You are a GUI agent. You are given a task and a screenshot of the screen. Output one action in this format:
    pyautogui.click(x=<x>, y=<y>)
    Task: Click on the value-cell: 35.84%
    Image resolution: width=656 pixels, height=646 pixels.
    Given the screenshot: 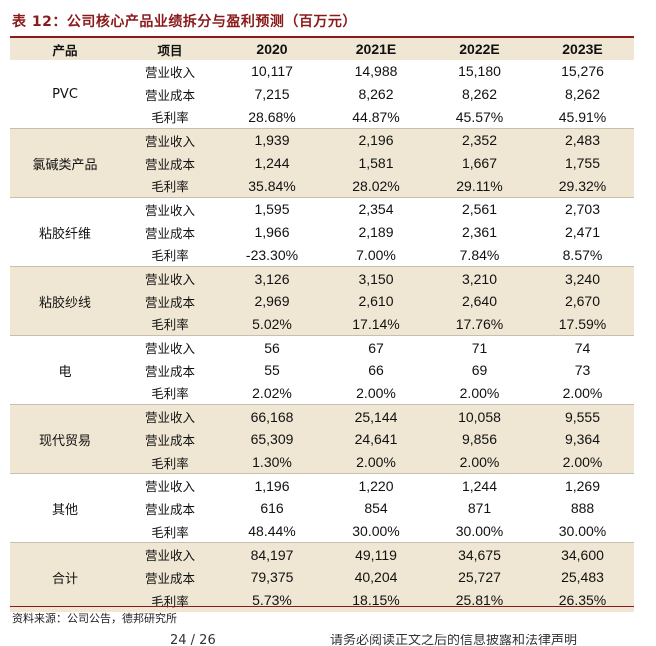 What is the action you would take?
    pyautogui.click(x=272, y=186)
    